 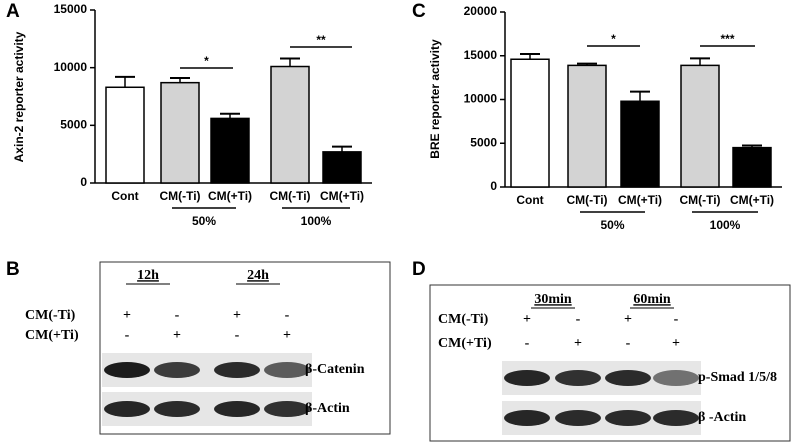 What do you see at coordinates (419, 269) in the screenshot?
I see `panel-label: D` at bounding box center [419, 269].